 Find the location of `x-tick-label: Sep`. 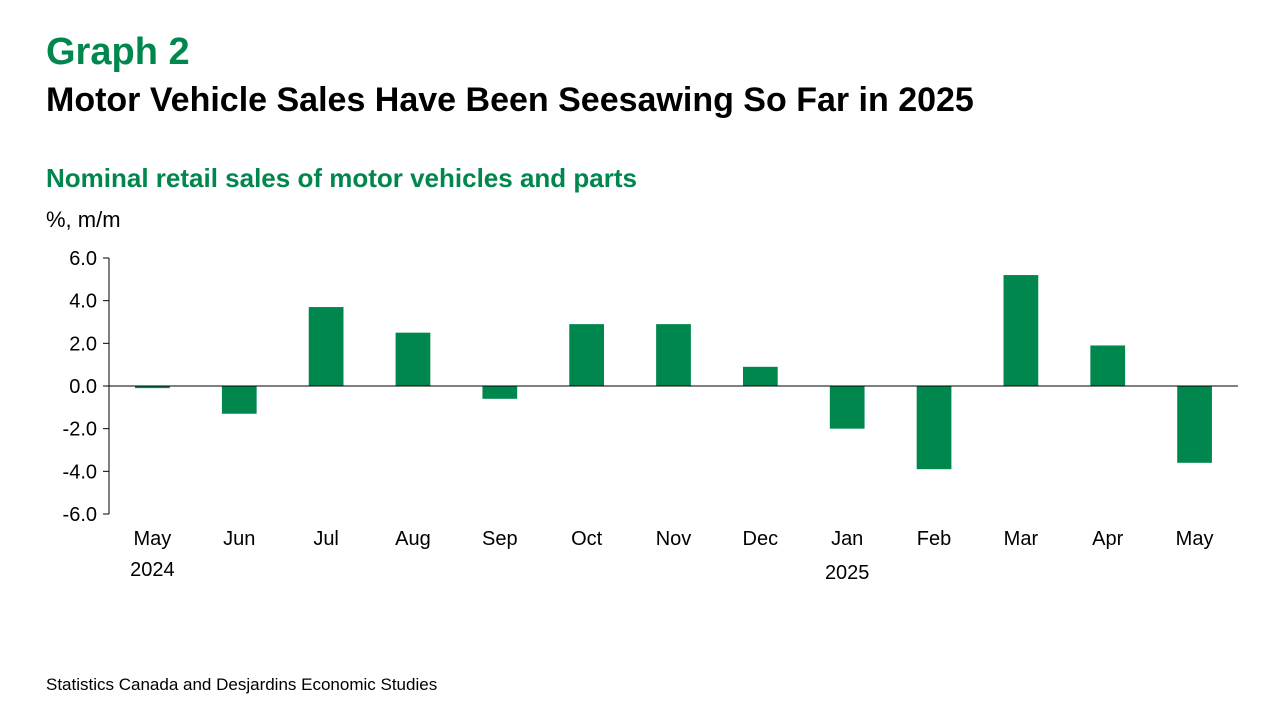

x-tick-label: Sep is located at coordinates (500, 539).